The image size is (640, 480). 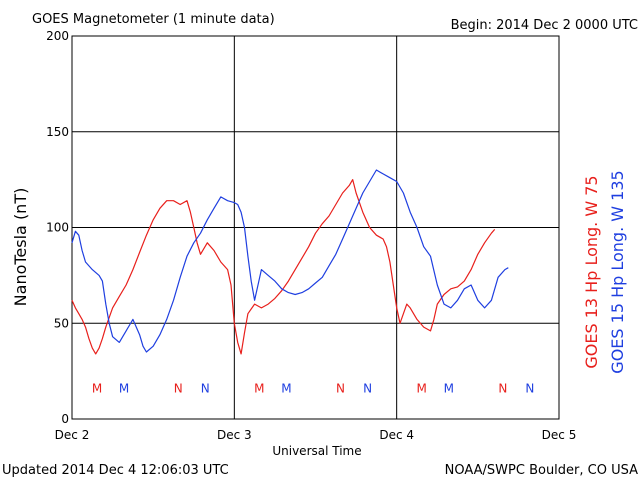 What do you see at coordinates (617, 271) in the screenshot?
I see `legend-entry-2: GOES 15 Hp Long. W 135` at bounding box center [617, 271].